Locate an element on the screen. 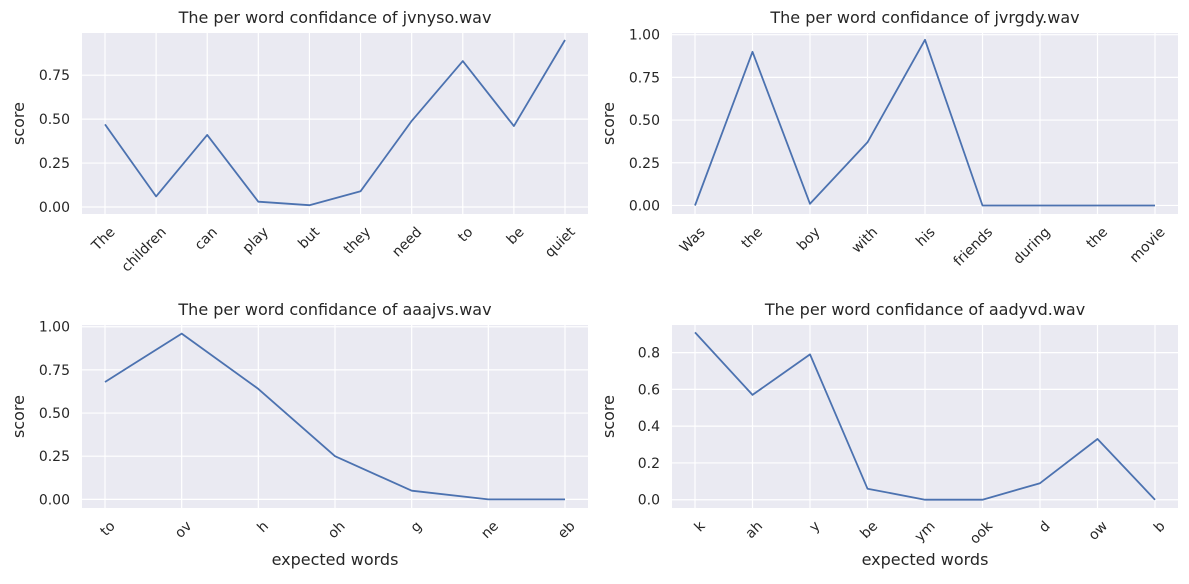 This screenshot has width=1189, height=584. x-tick-label: ah is located at coordinates (754, 530).